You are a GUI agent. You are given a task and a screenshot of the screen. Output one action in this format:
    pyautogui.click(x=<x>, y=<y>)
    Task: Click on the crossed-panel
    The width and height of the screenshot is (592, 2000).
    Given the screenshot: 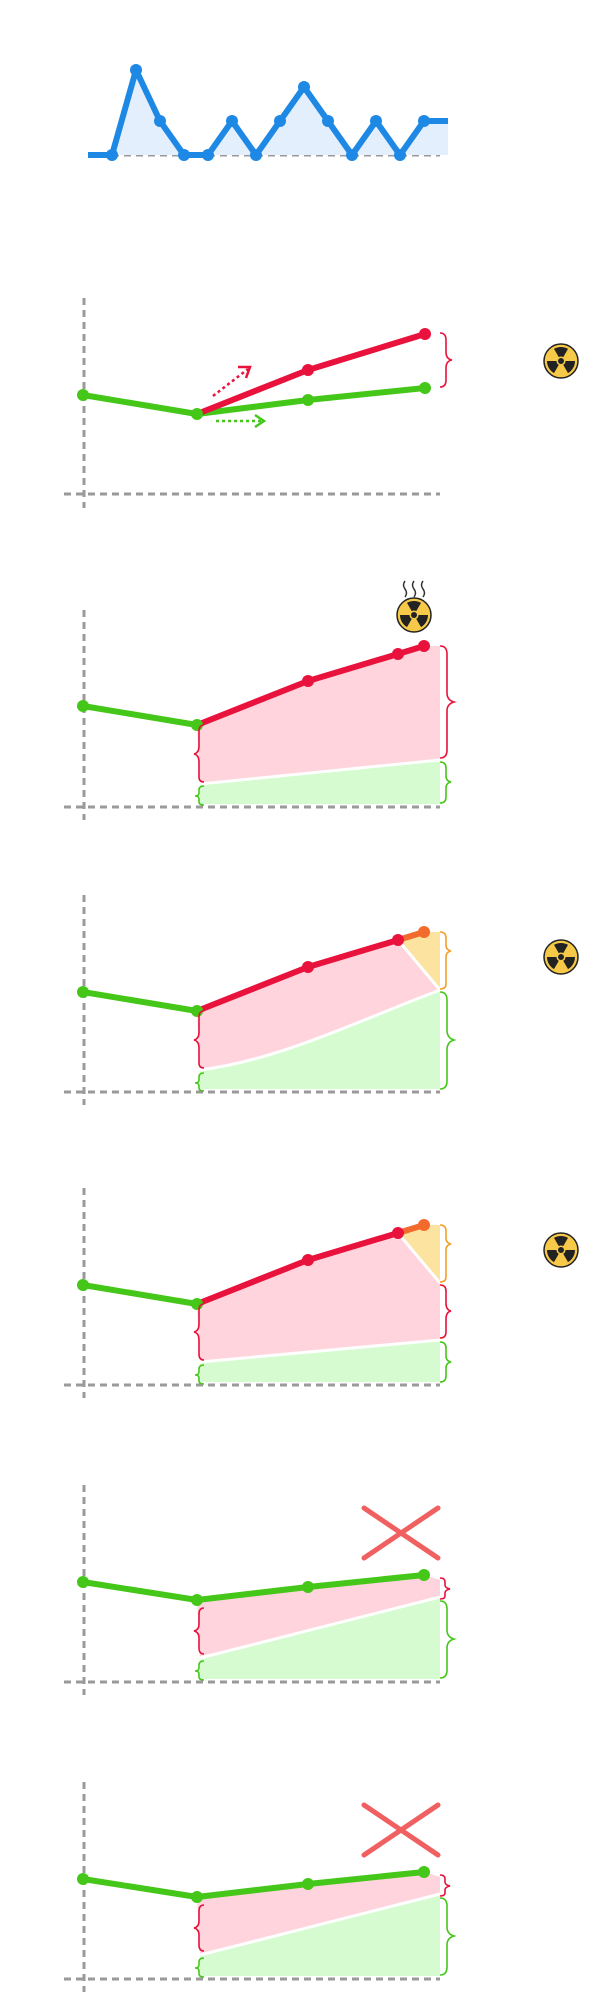 What is the action you would take?
    pyautogui.click(x=260, y=1590)
    